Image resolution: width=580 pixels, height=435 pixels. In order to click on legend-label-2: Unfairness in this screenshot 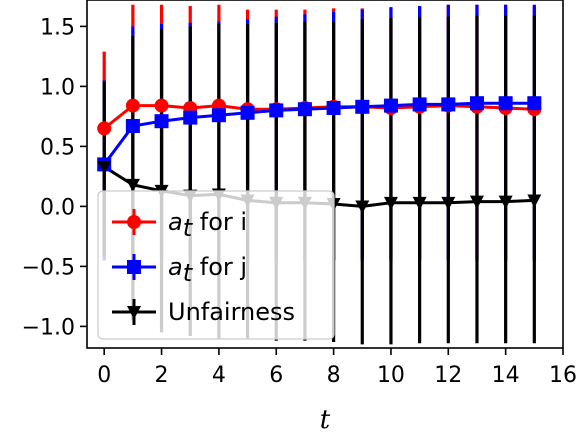, I will do `click(231, 312)`.